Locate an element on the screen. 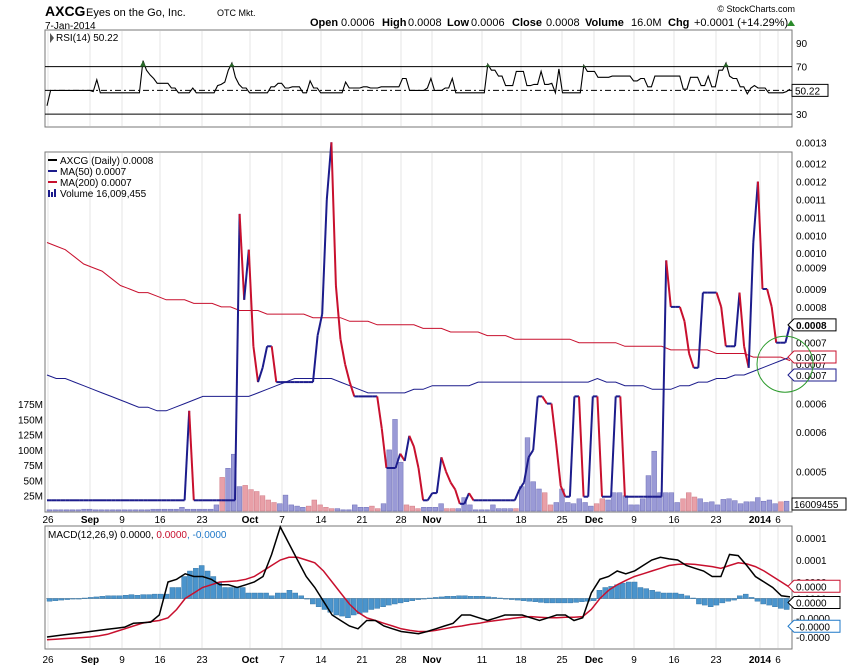  macd-label-c: , -0.0000 is located at coordinates (207, 535).